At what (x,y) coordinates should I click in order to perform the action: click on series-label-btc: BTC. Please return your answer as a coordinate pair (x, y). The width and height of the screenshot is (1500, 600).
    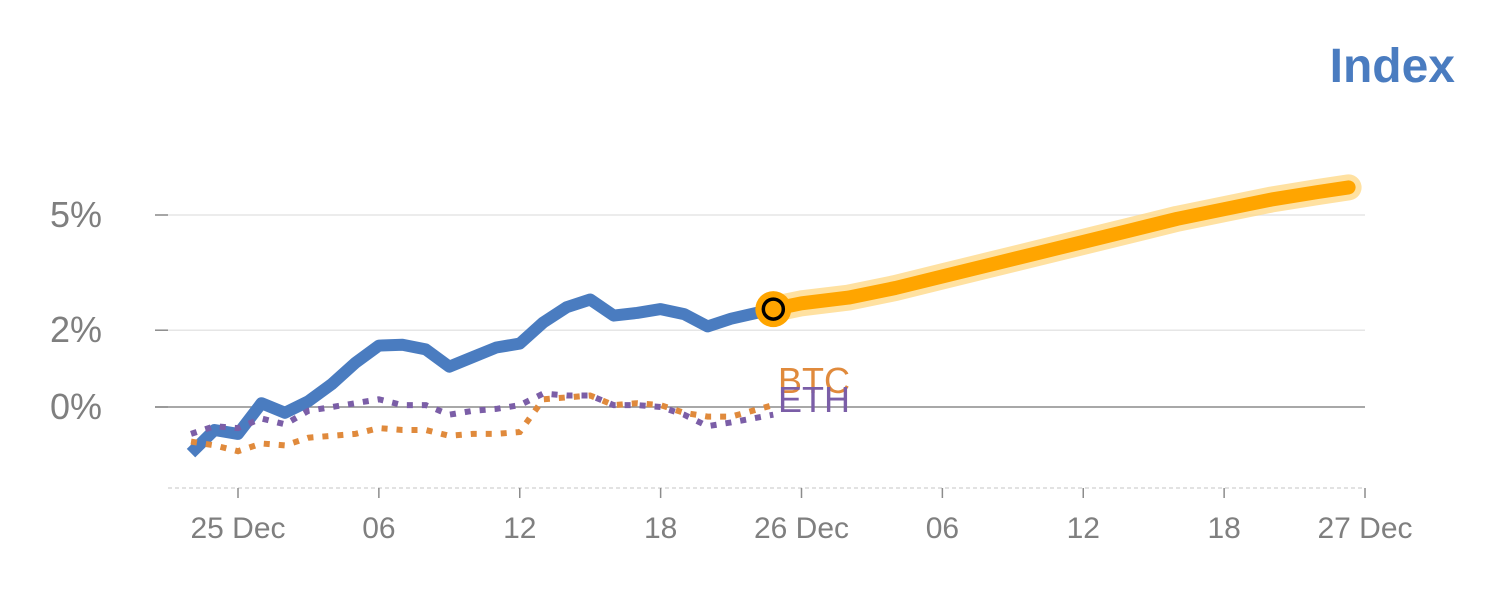
    Looking at the image, I should click on (814, 380).